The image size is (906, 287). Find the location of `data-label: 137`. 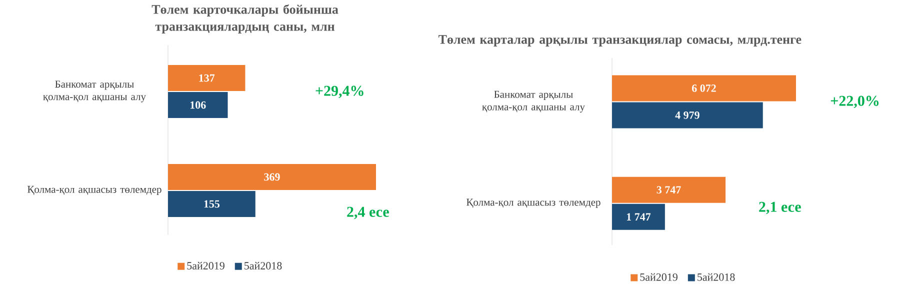

data-label: 137 is located at coordinates (207, 78).